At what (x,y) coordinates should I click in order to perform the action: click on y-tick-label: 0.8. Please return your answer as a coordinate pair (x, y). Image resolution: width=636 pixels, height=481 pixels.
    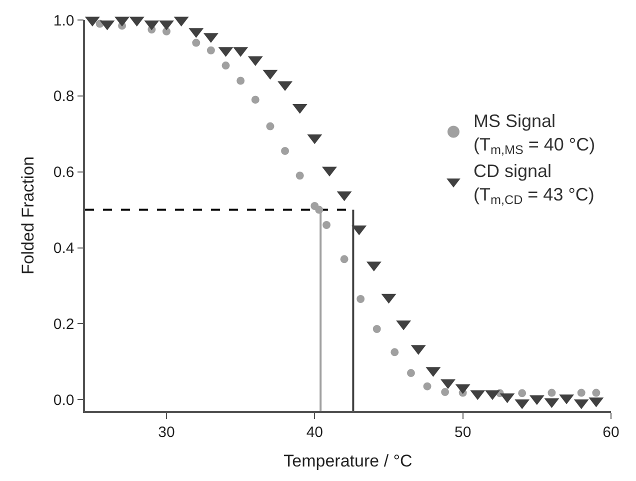
    Looking at the image, I should click on (63, 97).